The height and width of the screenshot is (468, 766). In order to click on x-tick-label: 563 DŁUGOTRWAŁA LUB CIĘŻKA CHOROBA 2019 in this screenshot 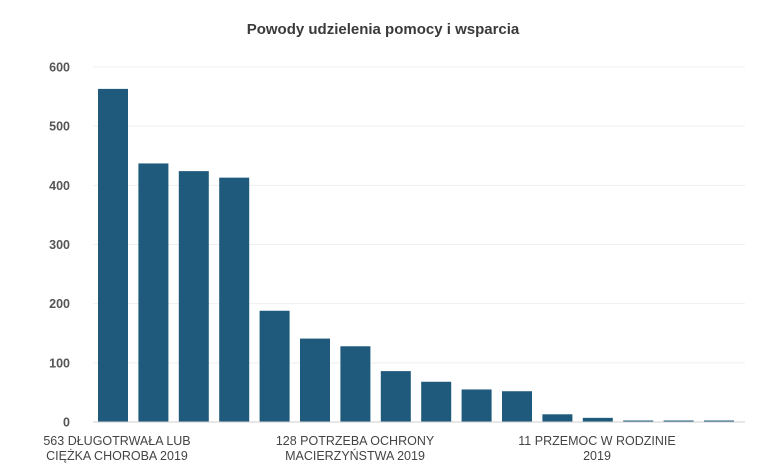, I will do `click(116, 448)`.